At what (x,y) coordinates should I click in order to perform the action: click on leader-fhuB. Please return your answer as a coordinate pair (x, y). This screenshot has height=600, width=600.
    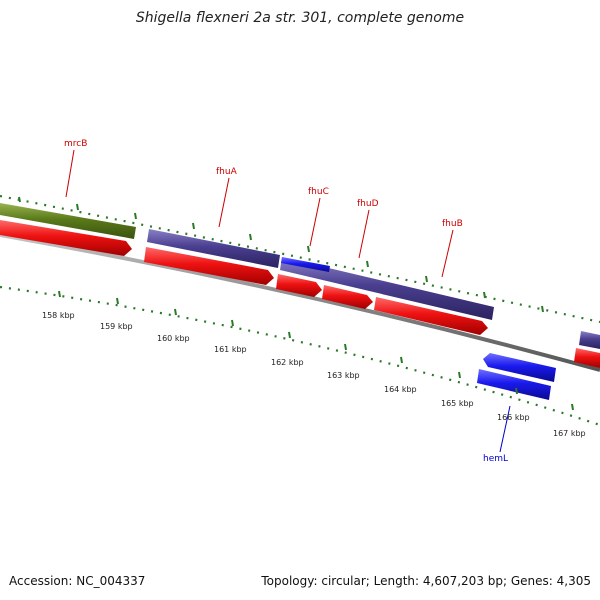
    Looking at the image, I should click on (447, 253).